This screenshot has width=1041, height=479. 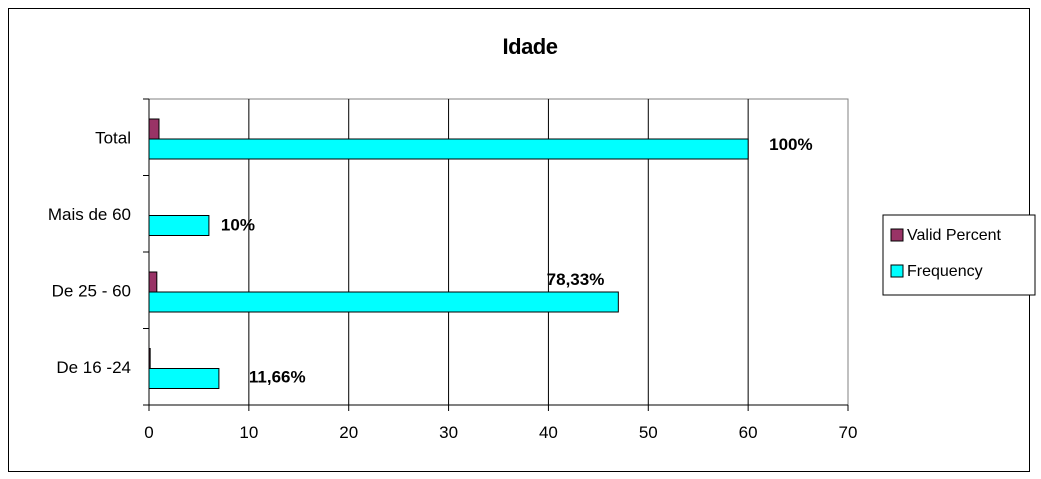 I want to click on category-label: Total, so click(x=113, y=137).